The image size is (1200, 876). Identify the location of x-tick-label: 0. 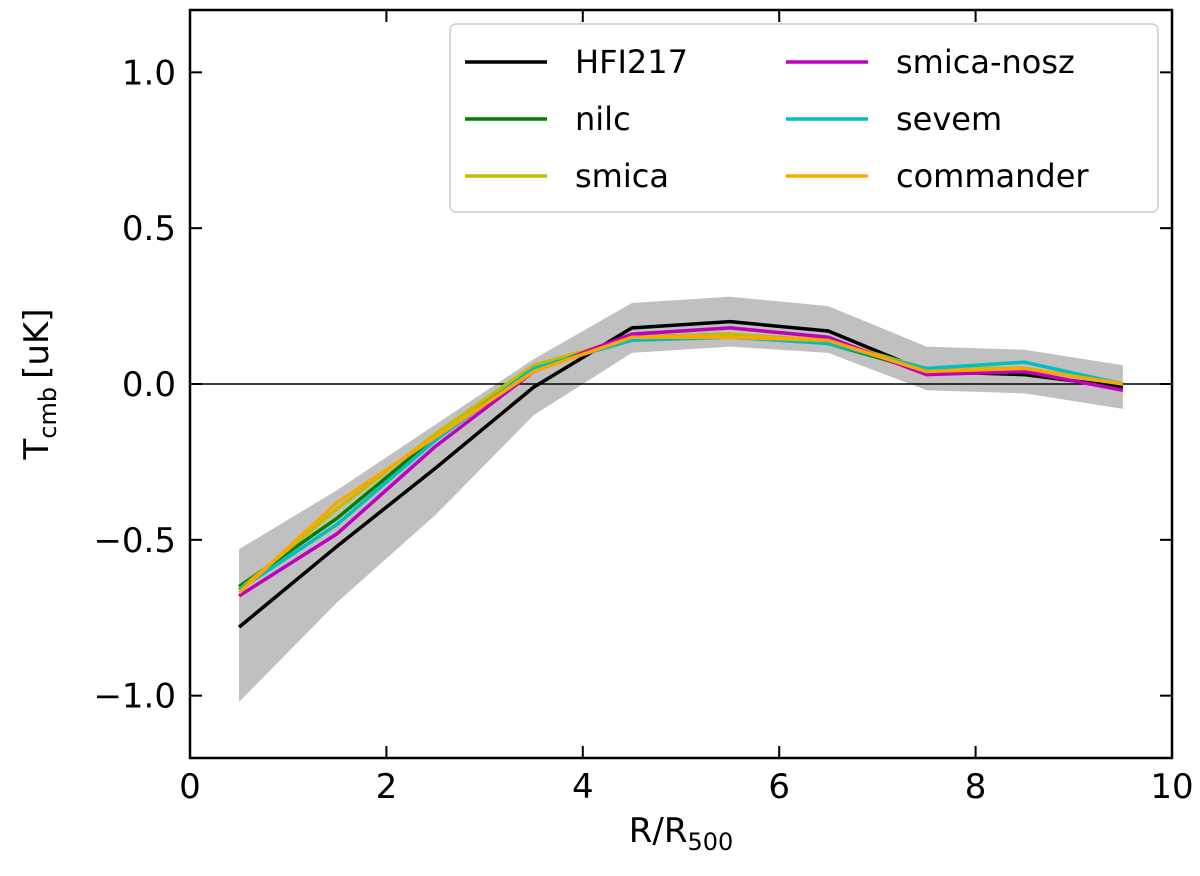
(190, 787).